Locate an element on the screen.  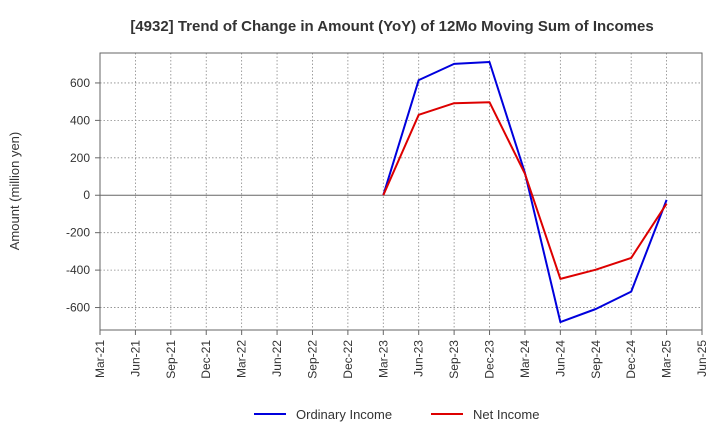
legend: Ordinary Income Net Income is located at coordinates (396, 414).